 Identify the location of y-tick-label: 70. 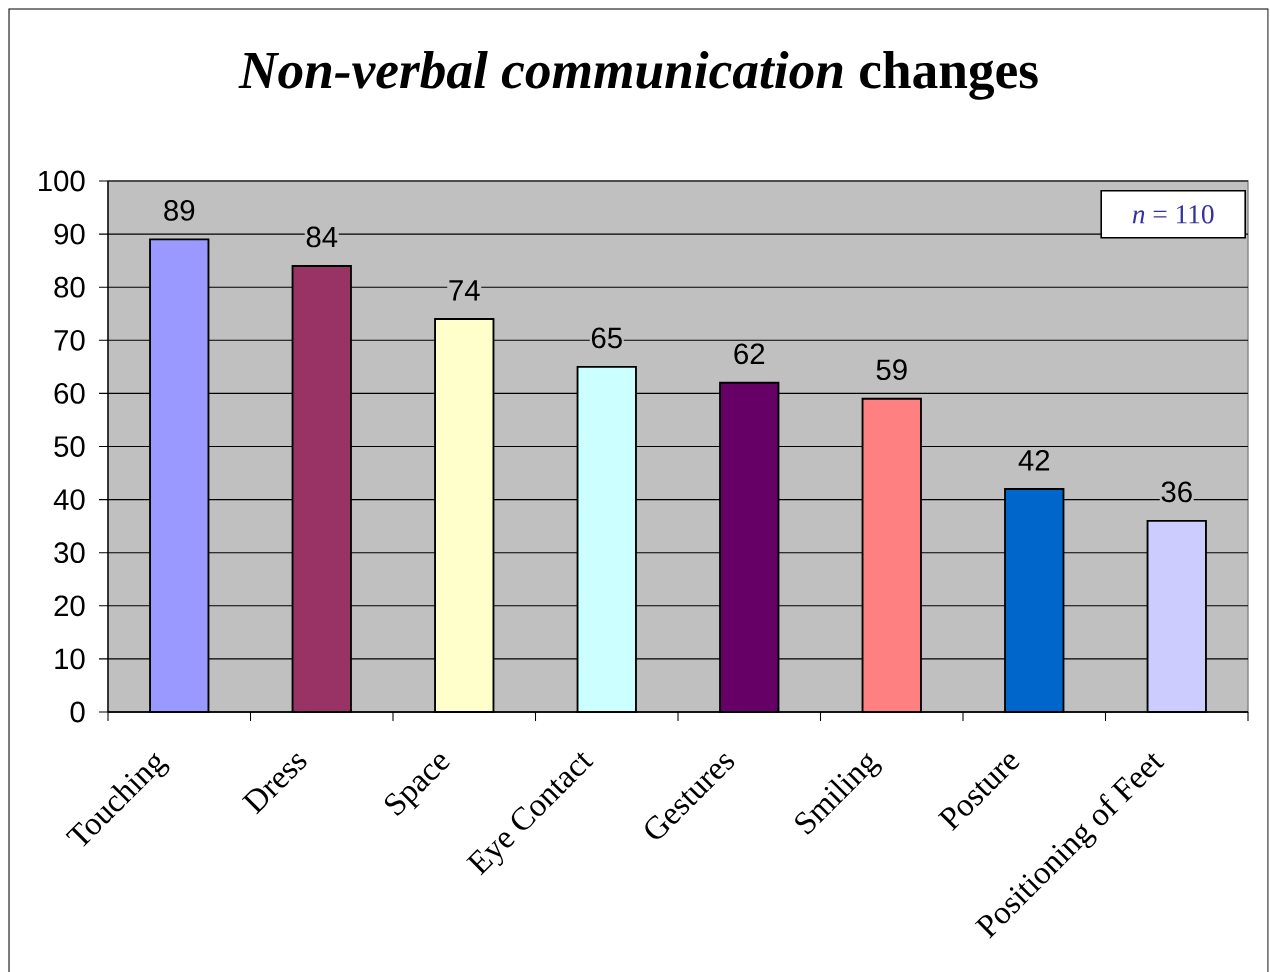
(69, 340).